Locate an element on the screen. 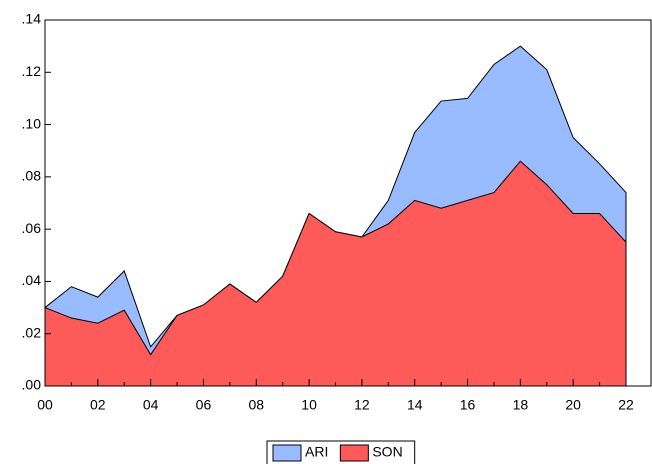  x-tick-label: 00 is located at coordinates (45, 405).